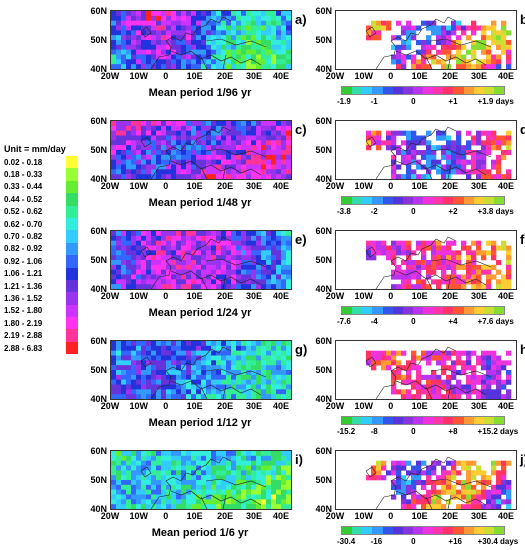 The height and width of the screenshot is (550, 525). Describe the element at coordinates (450, 76) in the screenshot. I see `longitude-label: 20E` at that location.